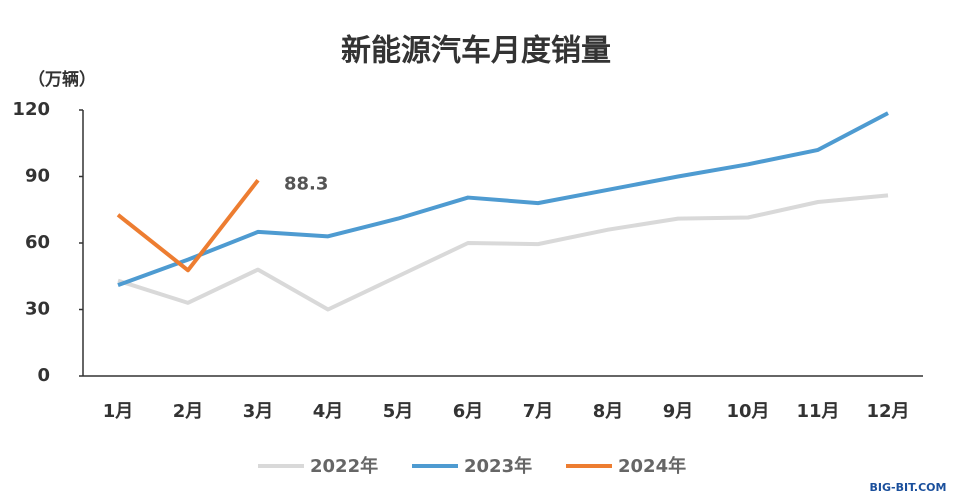  Describe the element at coordinates (43, 375) in the screenshot. I see `y-tick-label: 0` at that location.